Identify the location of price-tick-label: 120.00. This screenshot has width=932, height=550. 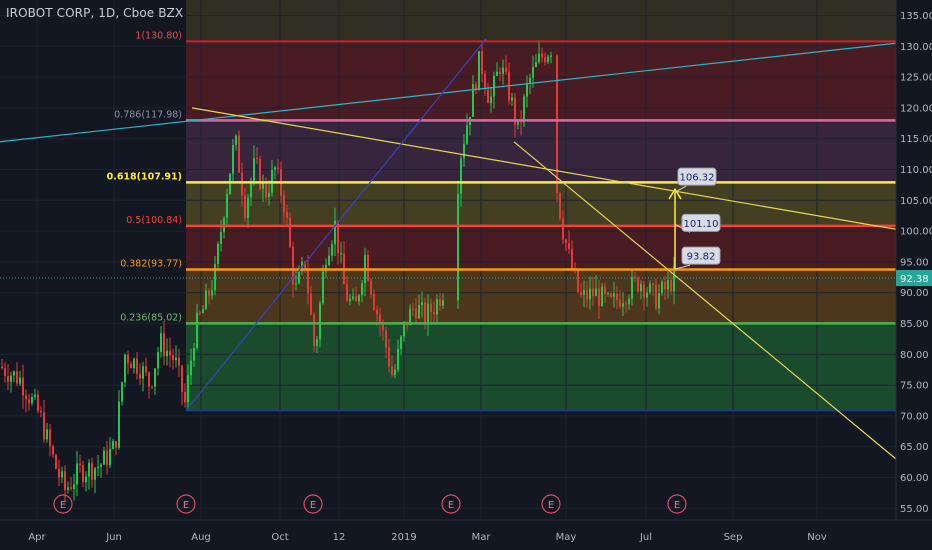
(916, 108).